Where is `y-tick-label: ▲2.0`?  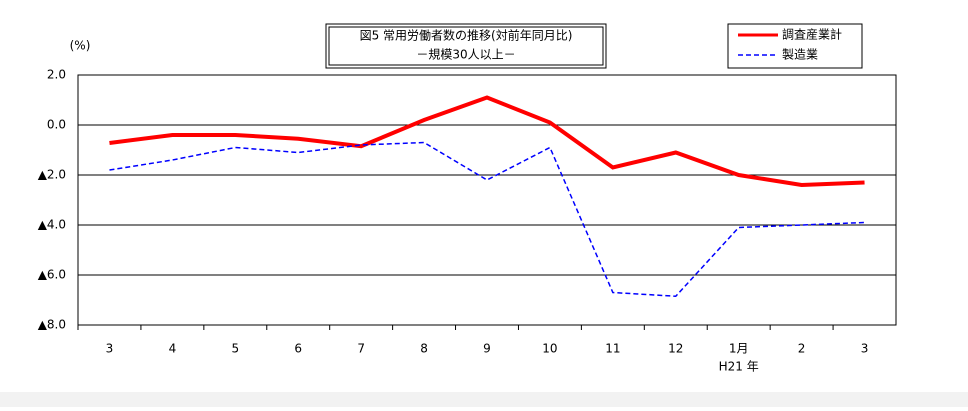 y-tick-label: ▲2.0 is located at coordinates (52, 175).